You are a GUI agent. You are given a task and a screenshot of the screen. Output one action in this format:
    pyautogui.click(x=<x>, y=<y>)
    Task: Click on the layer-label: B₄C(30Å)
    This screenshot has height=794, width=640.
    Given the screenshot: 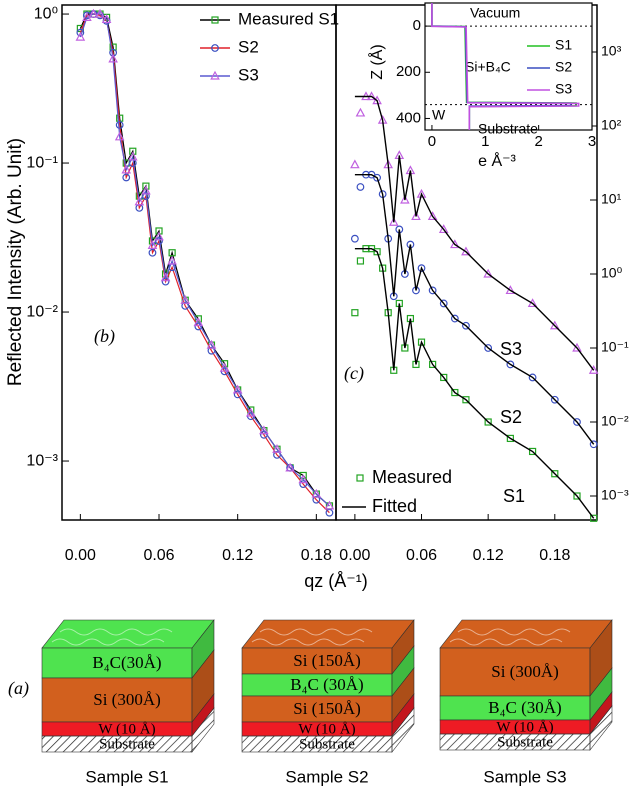 What is the action you would take?
    pyautogui.click(x=126, y=662)
    